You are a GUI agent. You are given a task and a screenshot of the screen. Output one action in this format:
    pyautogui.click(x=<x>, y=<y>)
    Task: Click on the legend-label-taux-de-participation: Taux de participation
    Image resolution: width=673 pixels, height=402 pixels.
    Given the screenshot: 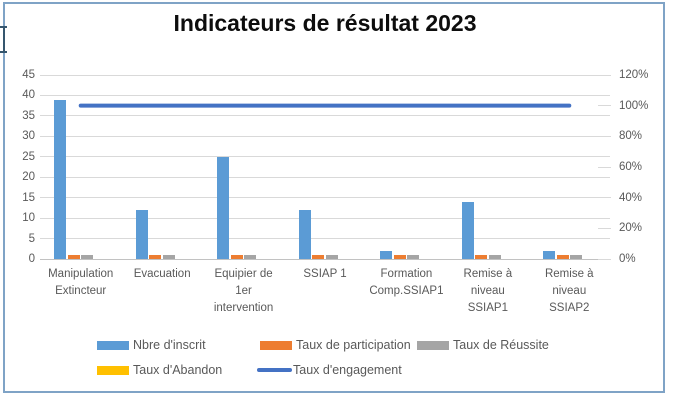 What is the action you would take?
    pyautogui.click(x=353, y=345)
    